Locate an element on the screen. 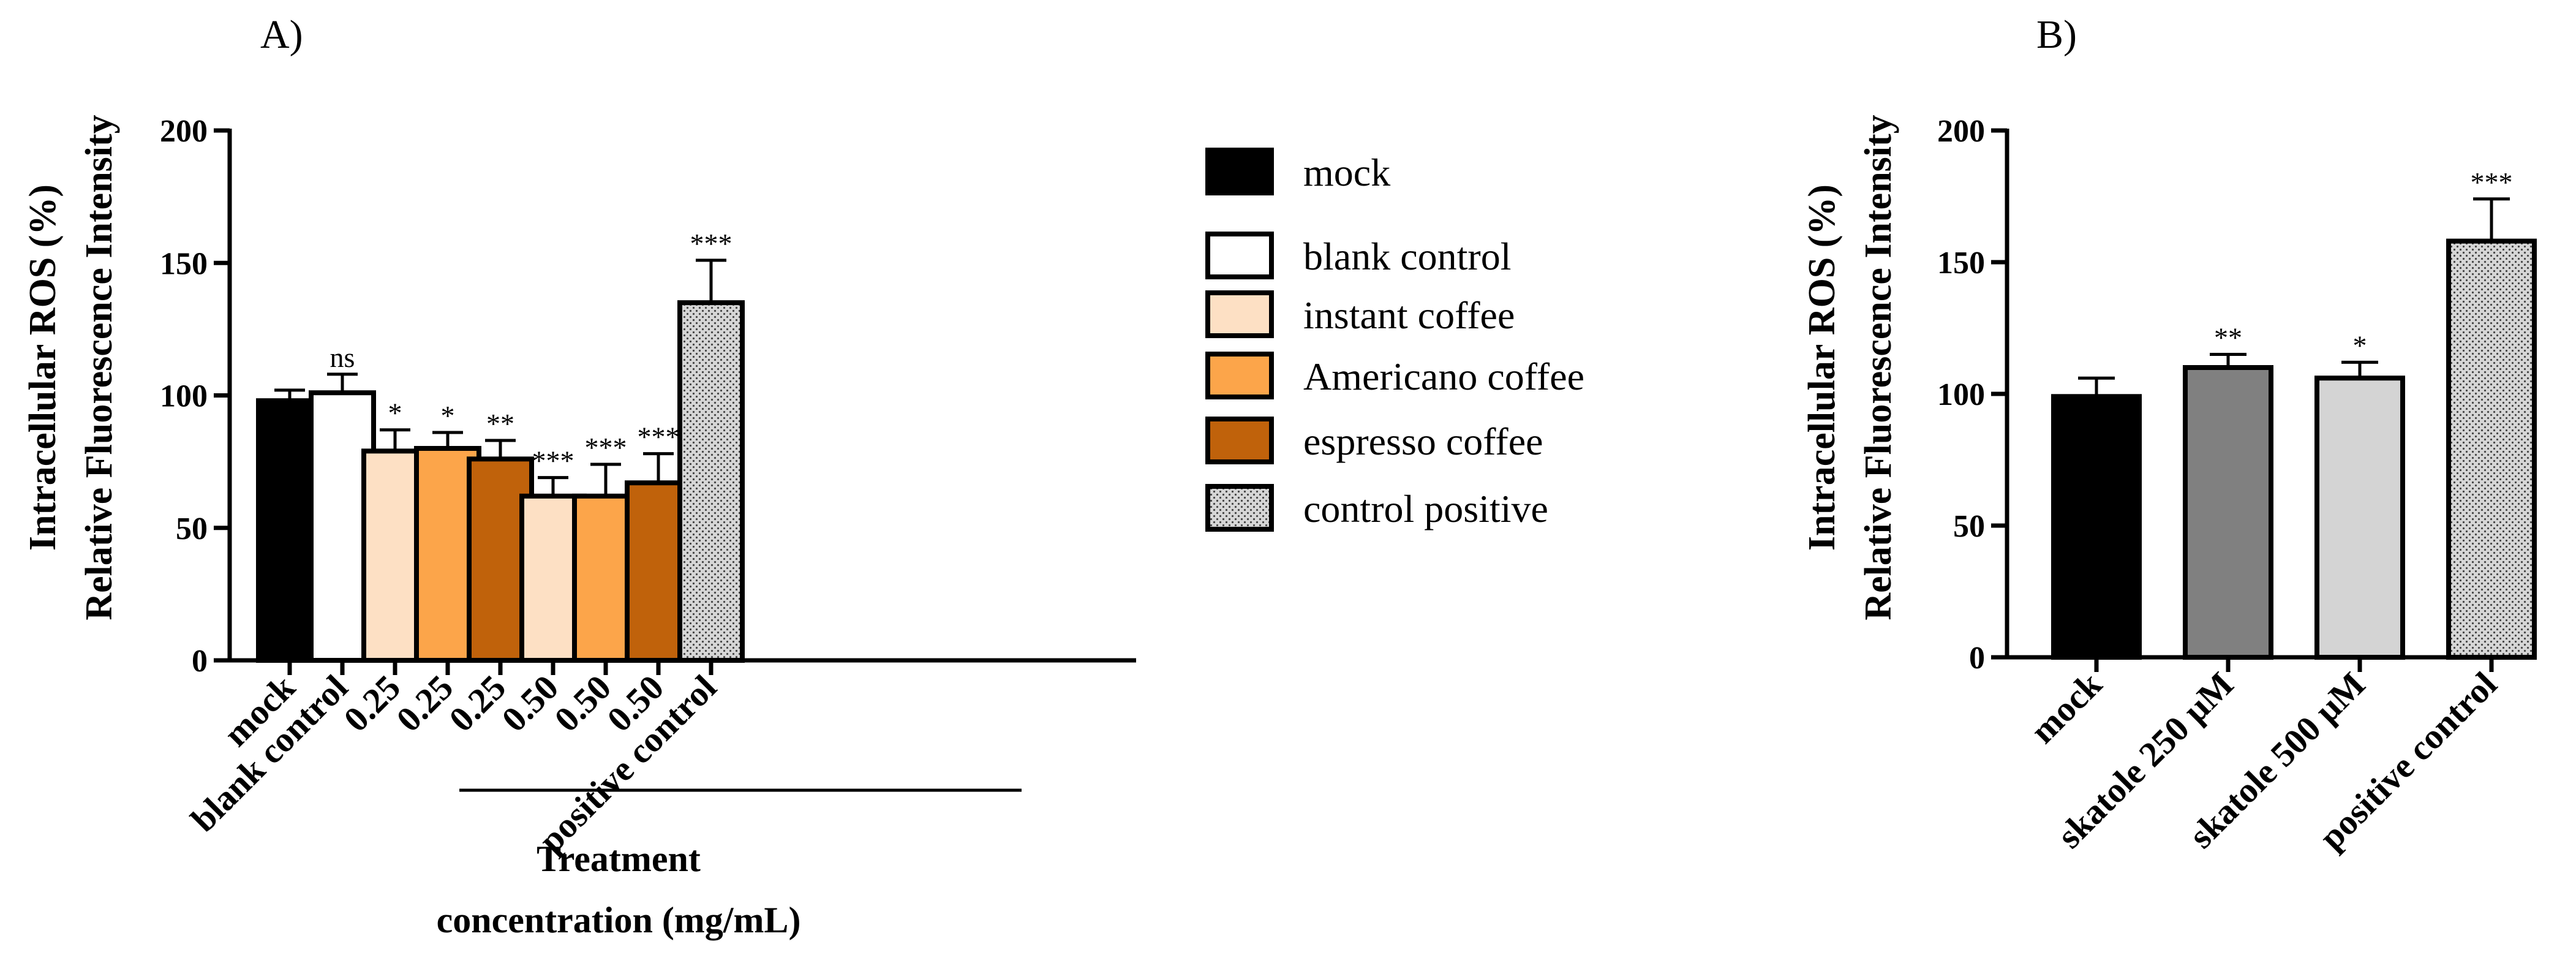 The image size is (2576, 955). panel-a-xgroup-title-line1: Treatment is located at coordinates (619, 859).